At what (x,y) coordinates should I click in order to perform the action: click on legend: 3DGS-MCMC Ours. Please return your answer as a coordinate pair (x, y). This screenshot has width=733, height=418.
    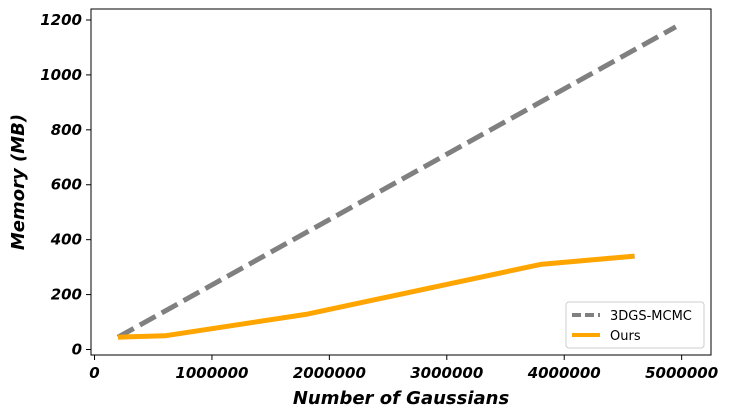
    Looking at the image, I should click on (635, 325).